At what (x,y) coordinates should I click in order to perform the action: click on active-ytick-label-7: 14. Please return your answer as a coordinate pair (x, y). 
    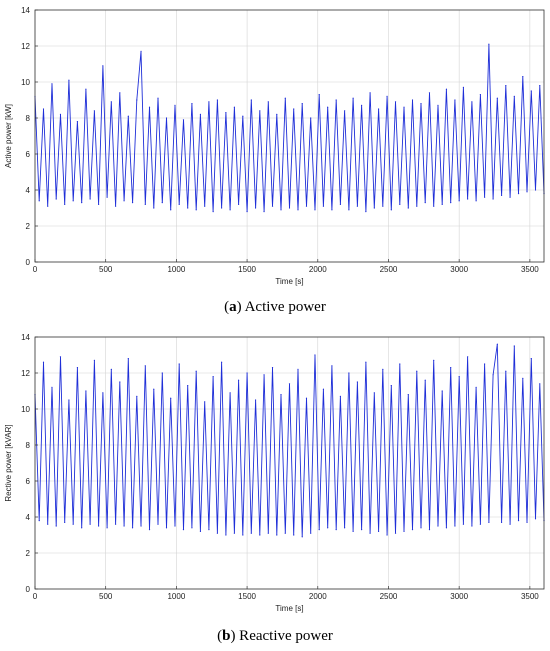
    Looking at the image, I should click on (25, 10).